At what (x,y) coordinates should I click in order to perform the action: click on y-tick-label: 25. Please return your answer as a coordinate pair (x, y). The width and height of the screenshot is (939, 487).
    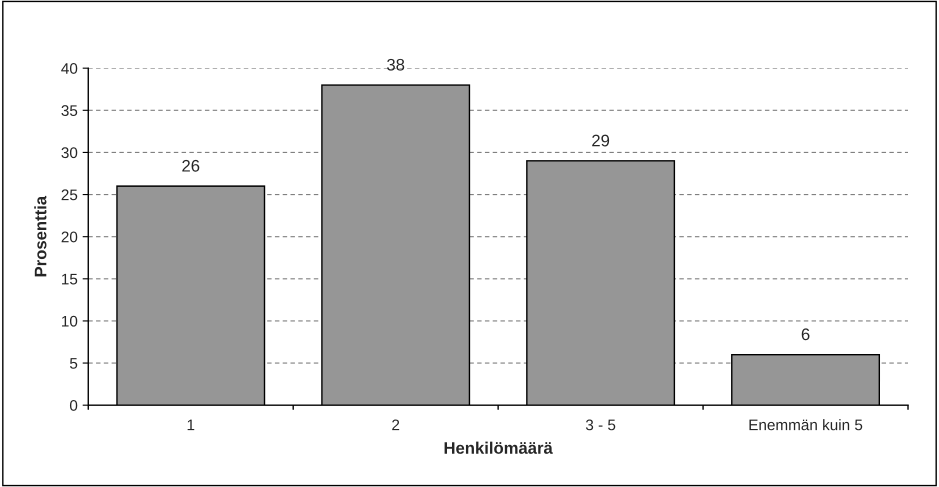
    Looking at the image, I should click on (70, 194).